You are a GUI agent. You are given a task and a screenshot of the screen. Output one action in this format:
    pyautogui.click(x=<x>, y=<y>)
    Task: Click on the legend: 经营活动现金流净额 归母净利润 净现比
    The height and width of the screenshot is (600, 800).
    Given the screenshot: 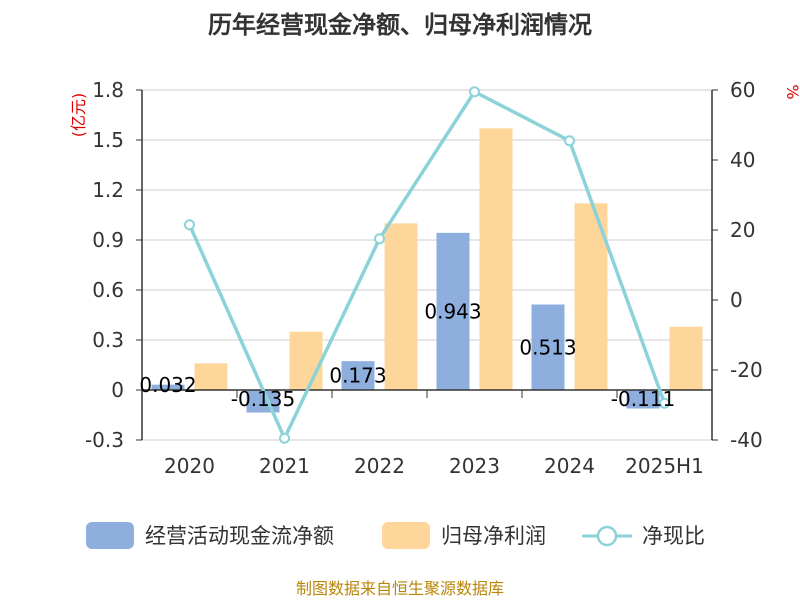 What is the action you would take?
    pyautogui.click(x=395, y=535)
    